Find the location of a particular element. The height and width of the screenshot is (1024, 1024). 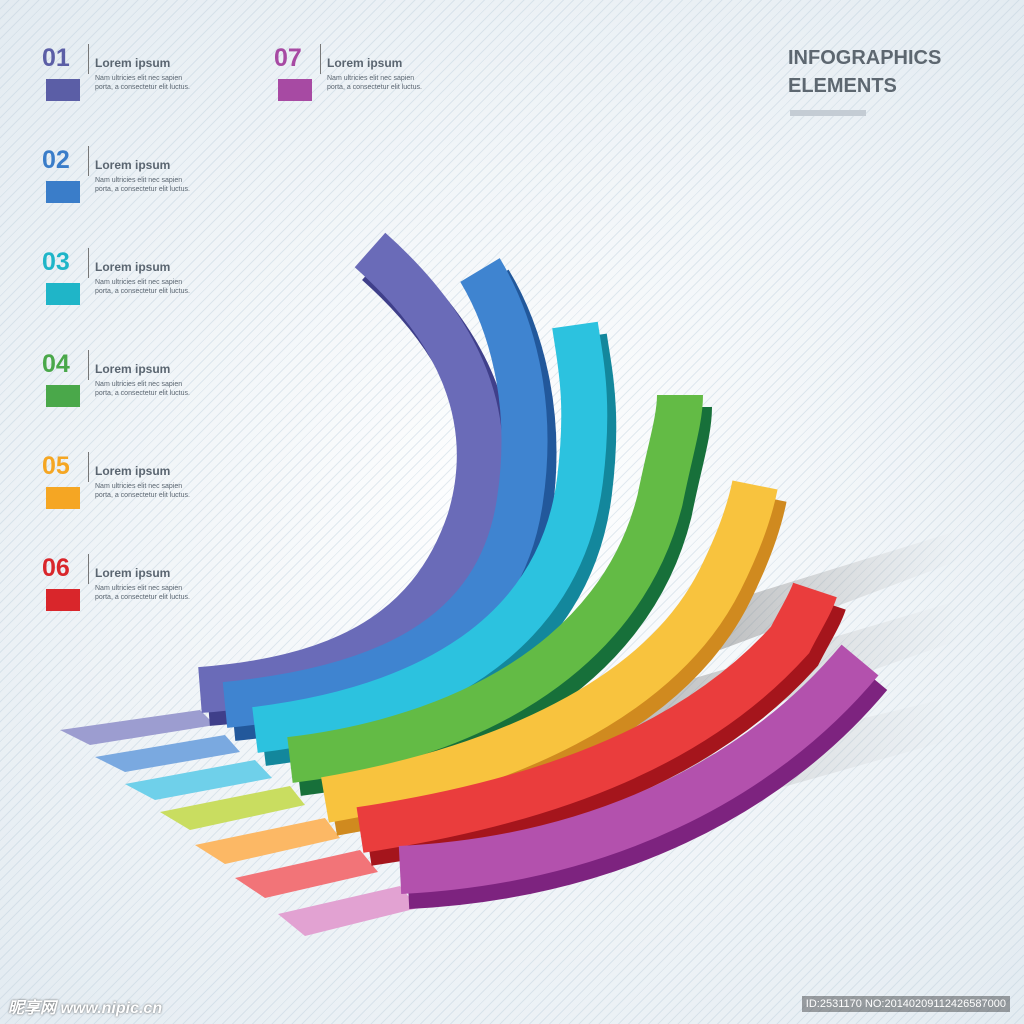

item-number: 02 is located at coordinates (56, 160).